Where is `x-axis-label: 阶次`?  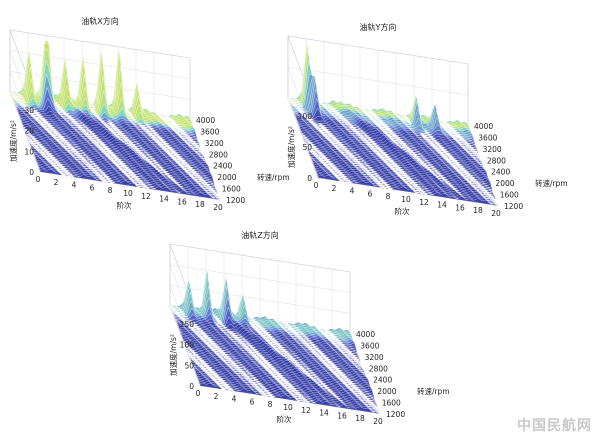
x-axis-label: 阶次 is located at coordinates (284, 419).